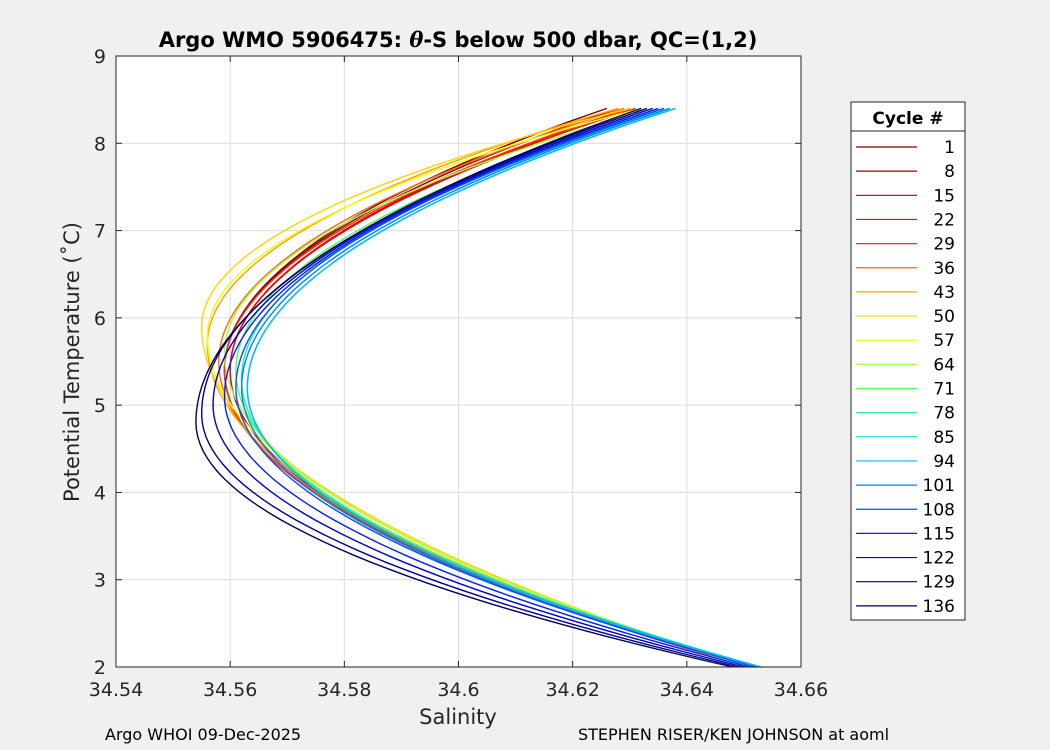  I want to click on x-tick-label: 34.58, so click(344, 690).